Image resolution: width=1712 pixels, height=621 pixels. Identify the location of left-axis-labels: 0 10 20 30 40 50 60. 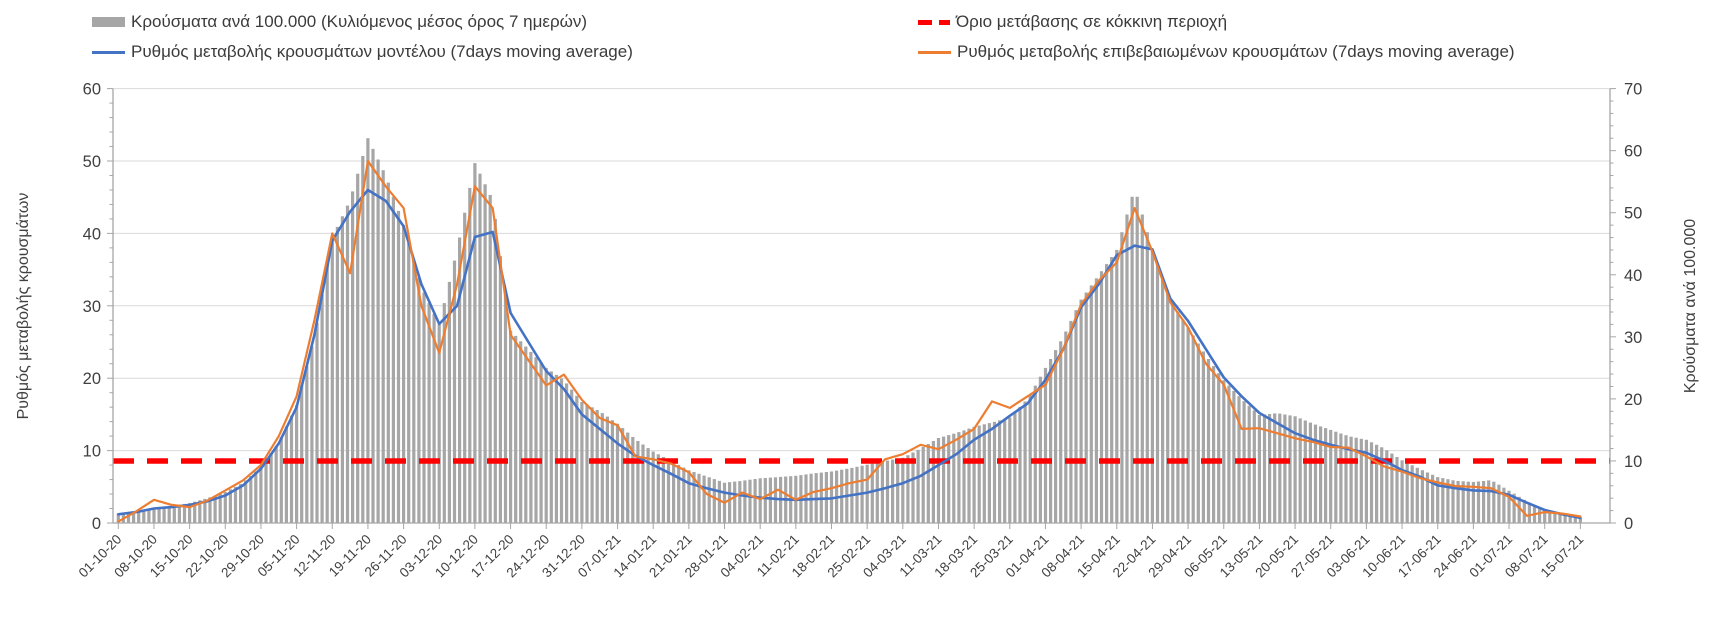
(92, 307).